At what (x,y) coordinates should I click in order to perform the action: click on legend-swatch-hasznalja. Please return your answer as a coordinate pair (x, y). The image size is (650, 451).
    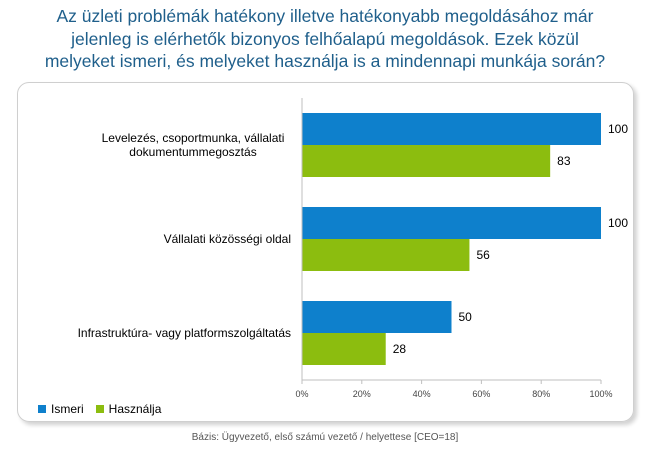
    Looking at the image, I should click on (99, 409).